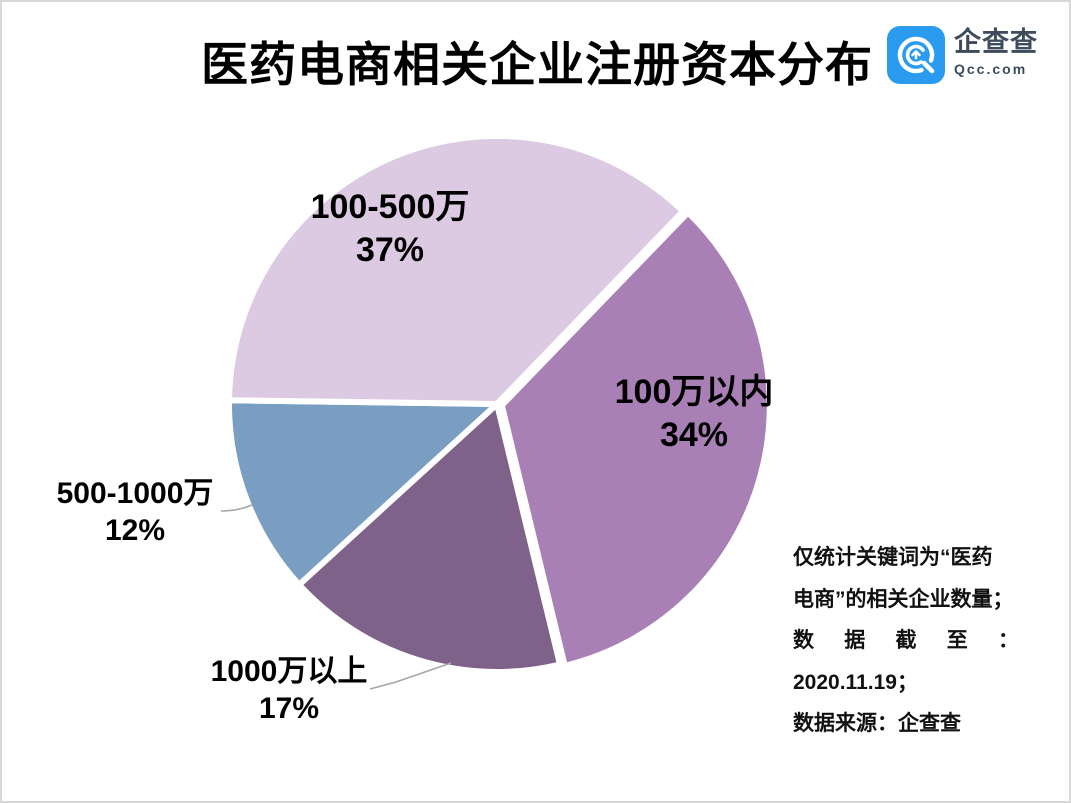 The height and width of the screenshot is (803, 1071). I want to click on qcc-logo: 企查查 Qcc.com, so click(962, 55).